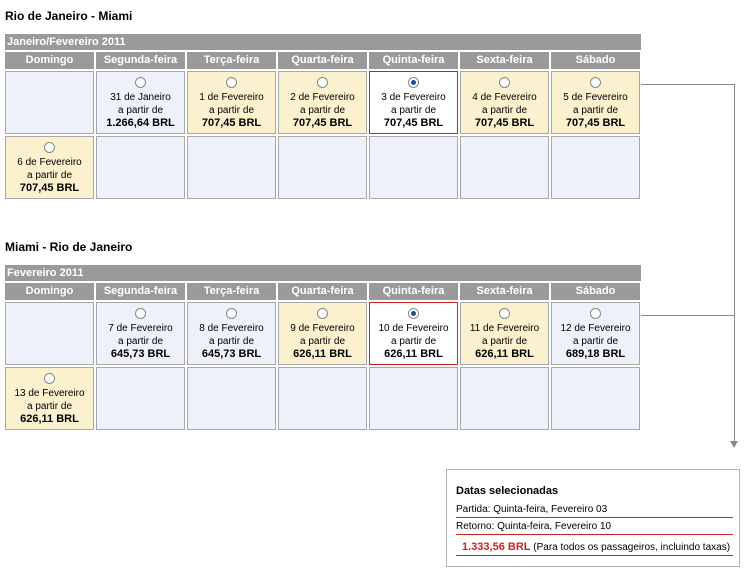  What do you see at coordinates (140, 328) in the screenshot?
I see `date-label: 7 de Fevereiro` at bounding box center [140, 328].